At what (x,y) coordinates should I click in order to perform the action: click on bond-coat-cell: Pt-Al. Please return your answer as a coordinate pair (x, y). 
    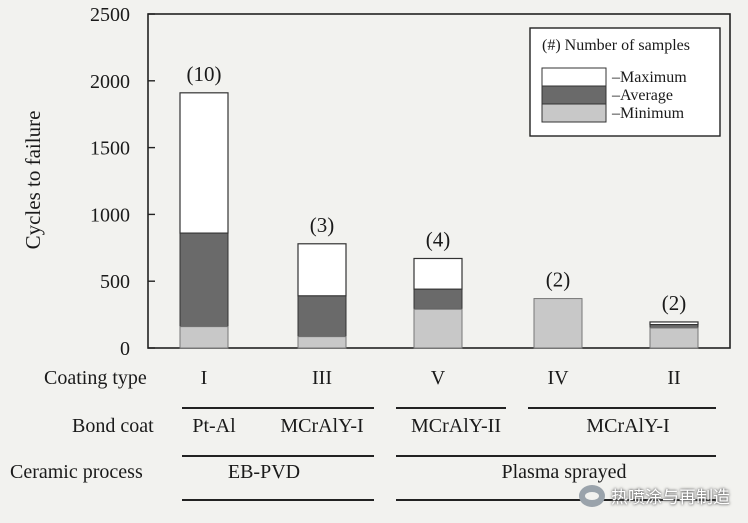
    Looking at the image, I should click on (214, 426).